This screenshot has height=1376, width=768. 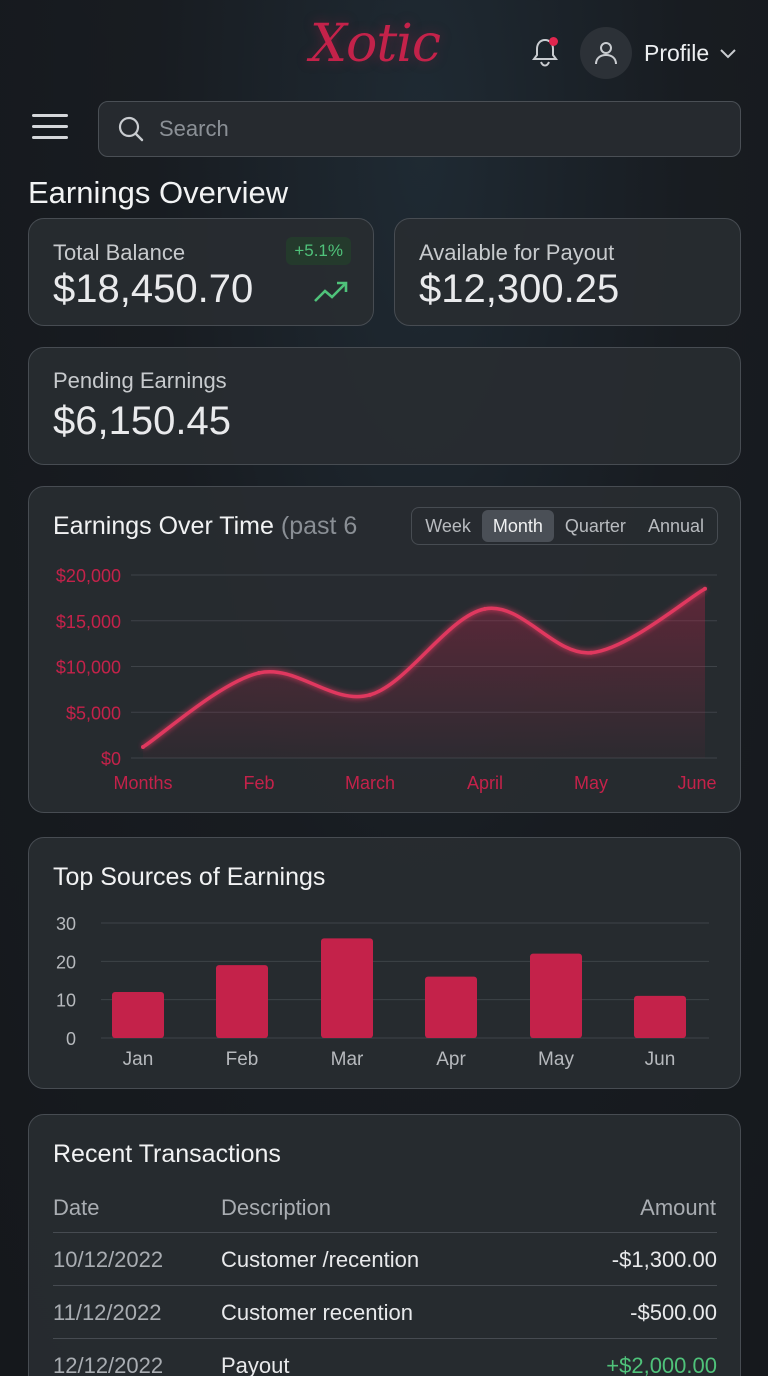 I want to click on y-tick-label: 20, so click(x=66, y=962).